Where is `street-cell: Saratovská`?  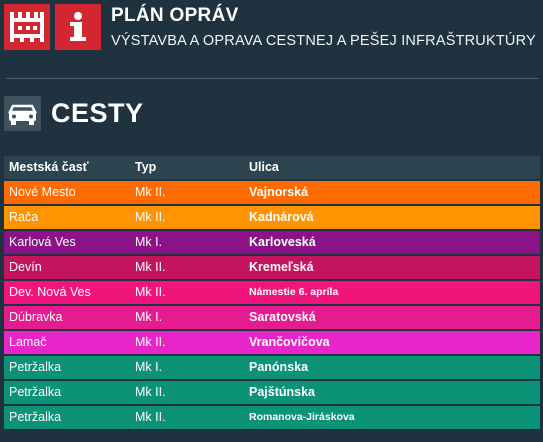 street-cell: Saratovská is located at coordinates (282, 317).